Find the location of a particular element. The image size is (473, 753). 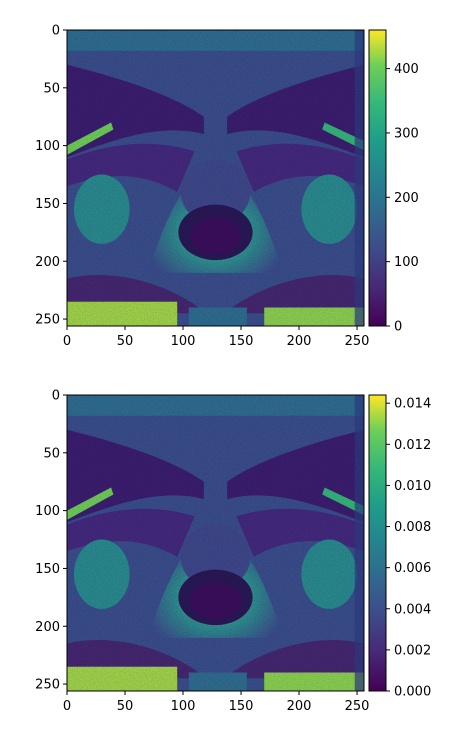

colorbar-tick-label: 0.004 is located at coordinates (412, 609).